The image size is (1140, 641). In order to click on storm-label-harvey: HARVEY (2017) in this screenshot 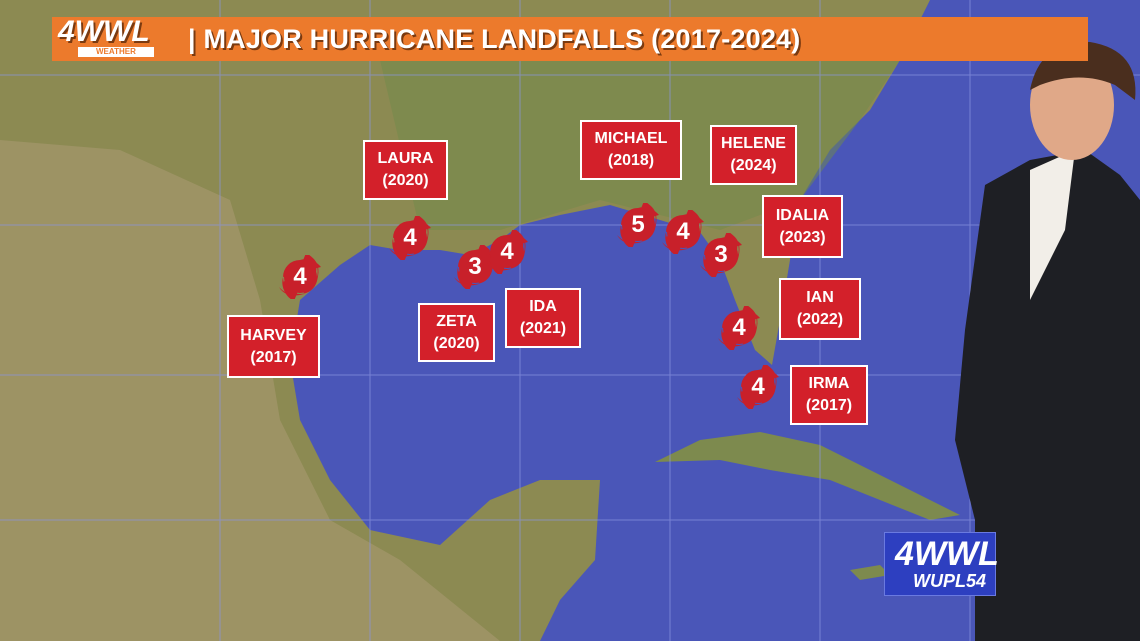, I will do `click(273, 346)`.